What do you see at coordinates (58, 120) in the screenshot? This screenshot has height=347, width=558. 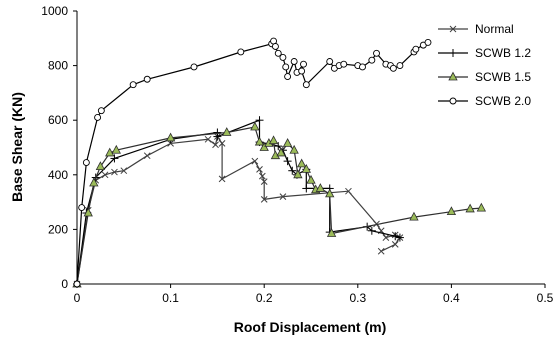 I see `y-tick-label: 600` at bounding box center [58, 120].